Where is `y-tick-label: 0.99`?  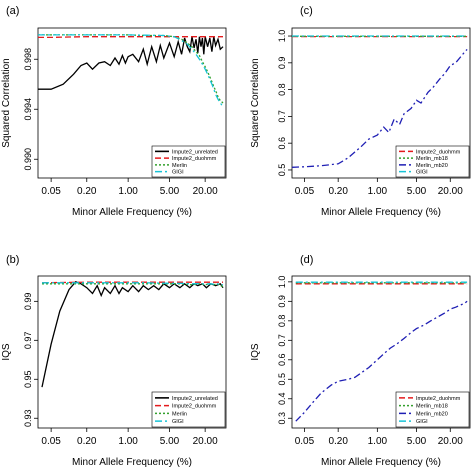 y-tick-label: 0.99 is located at coordinates (28, 302).